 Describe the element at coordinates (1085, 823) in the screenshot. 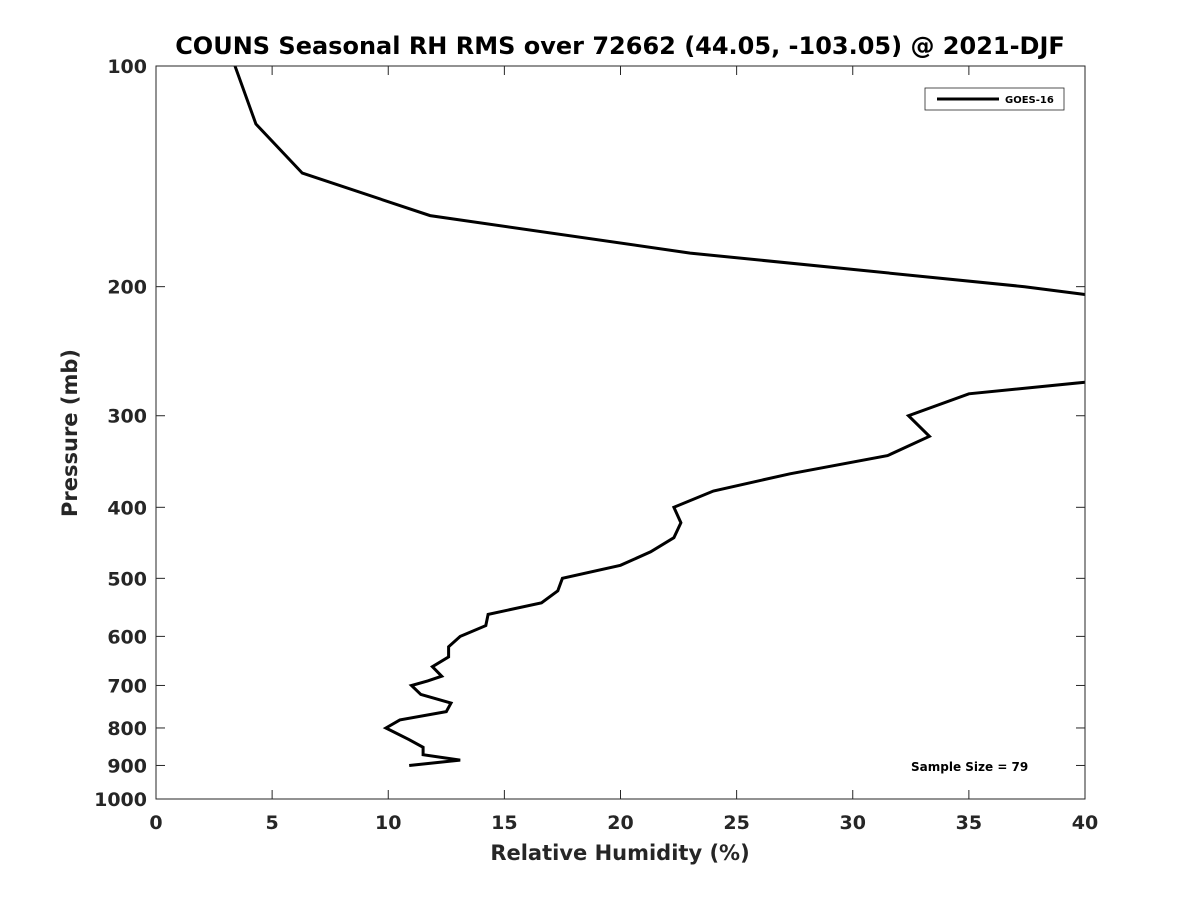

I see `x-tick-label: 40` at that location.